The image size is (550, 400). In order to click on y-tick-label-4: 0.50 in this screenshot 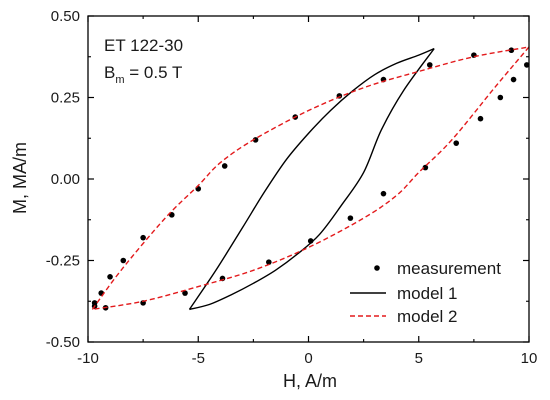, I will do `click(65, 16)`.